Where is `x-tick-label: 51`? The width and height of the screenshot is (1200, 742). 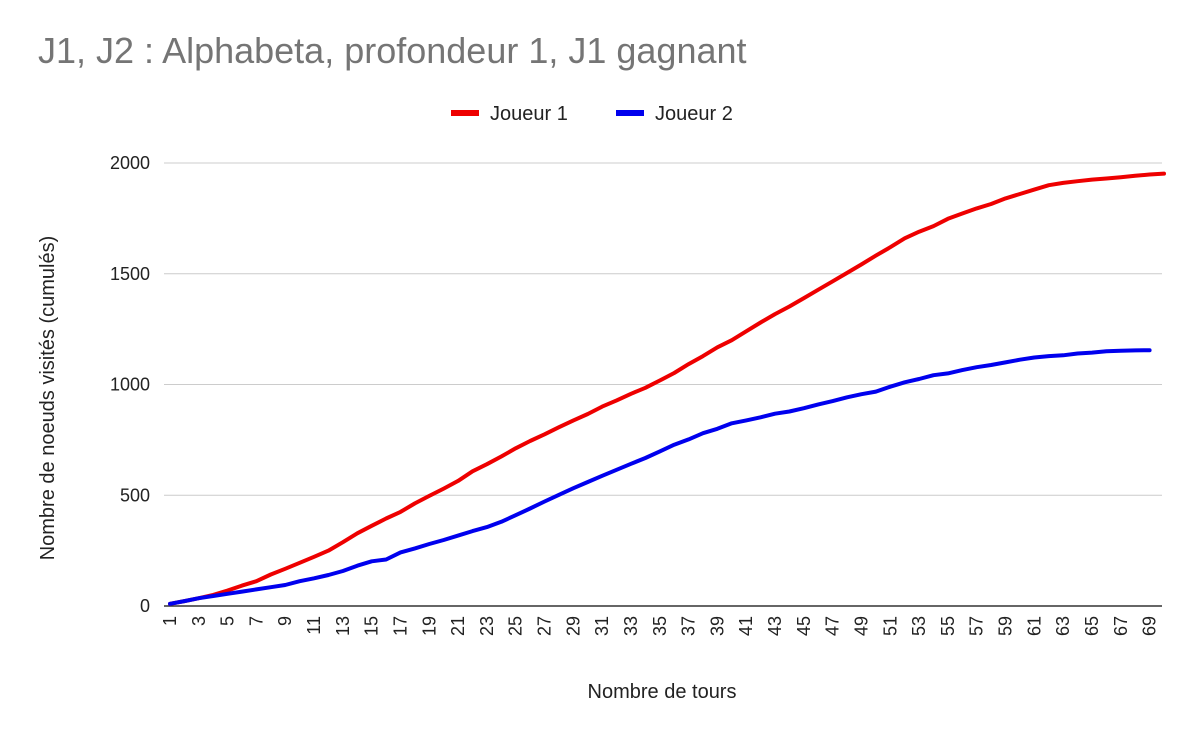
x-tick-label: 51 is located at coordinates (890, 626).